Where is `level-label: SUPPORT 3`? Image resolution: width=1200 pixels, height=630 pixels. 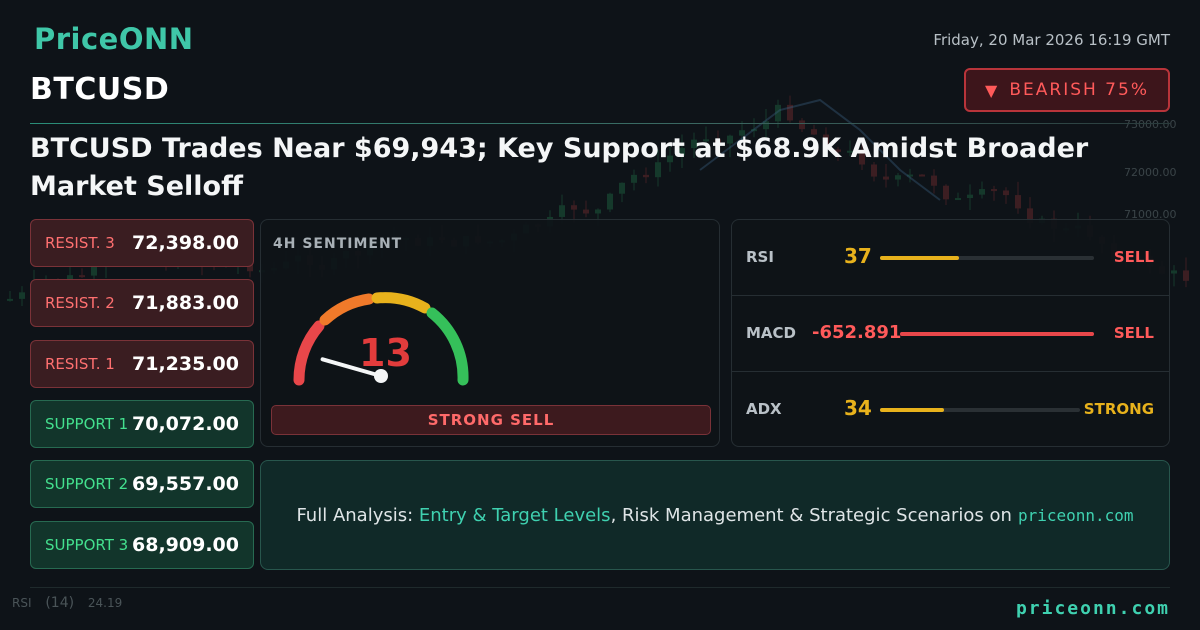 level-label: SUPPORT 3 is located at coordinates (87, 545).